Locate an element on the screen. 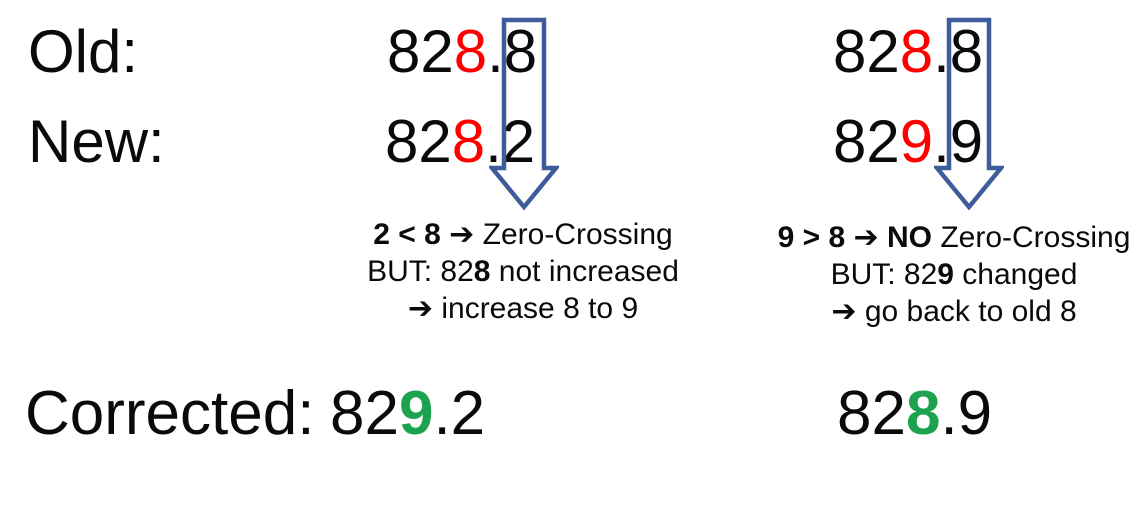  right-corrected-highlight-digit: 8 is located at coordinates (923, 413).